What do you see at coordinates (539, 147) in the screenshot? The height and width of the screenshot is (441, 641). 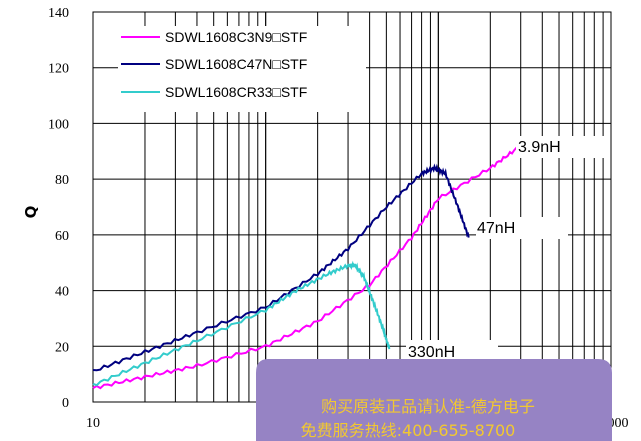 I see `annotation-3.9nh: 3.9nH` at bounding box center [539, 147].